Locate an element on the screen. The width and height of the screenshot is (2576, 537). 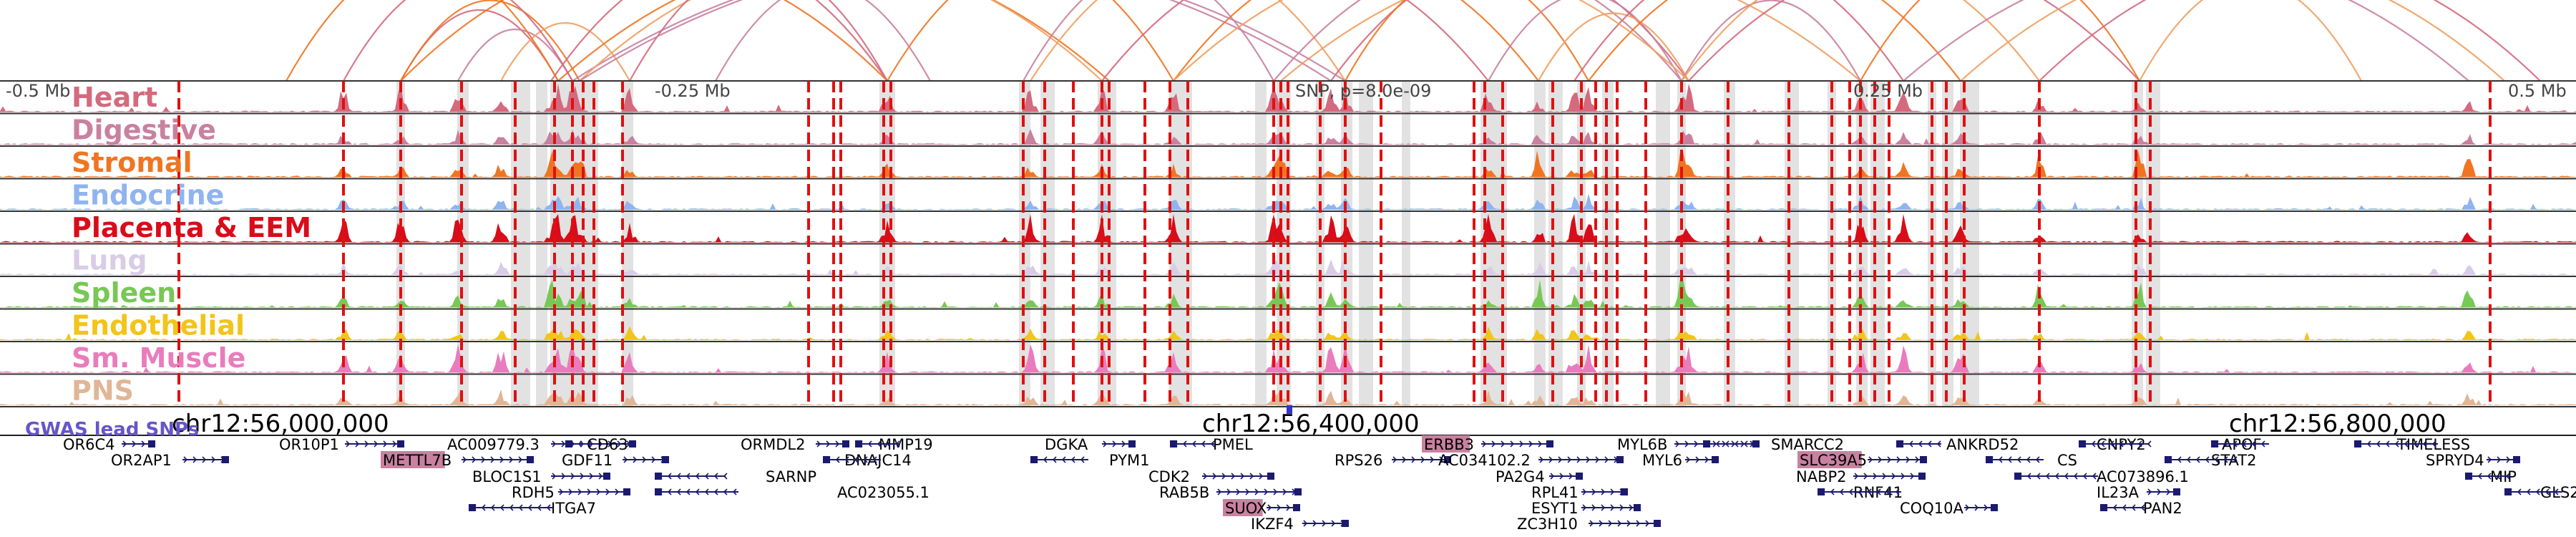
gene-highlight is located at coordinates (1446, 444).